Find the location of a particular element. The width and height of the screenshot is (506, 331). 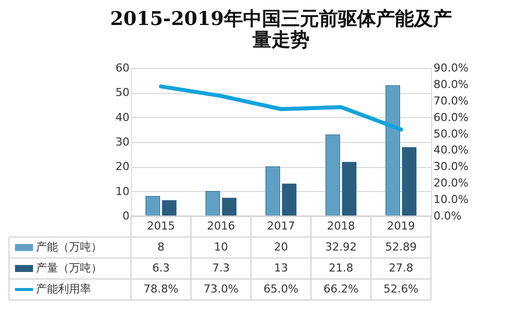

y-tick-label: 60 is located at coordinates (123, 68).